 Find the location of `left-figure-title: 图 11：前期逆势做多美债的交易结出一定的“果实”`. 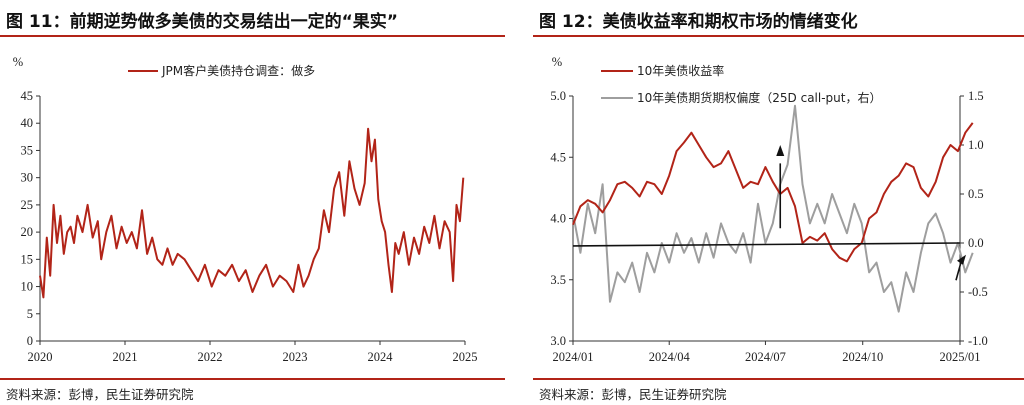

left-figure-title: 图 11：前期逆势做多美债的交易结出一定的“果实” is located at coordinates (202, 22).